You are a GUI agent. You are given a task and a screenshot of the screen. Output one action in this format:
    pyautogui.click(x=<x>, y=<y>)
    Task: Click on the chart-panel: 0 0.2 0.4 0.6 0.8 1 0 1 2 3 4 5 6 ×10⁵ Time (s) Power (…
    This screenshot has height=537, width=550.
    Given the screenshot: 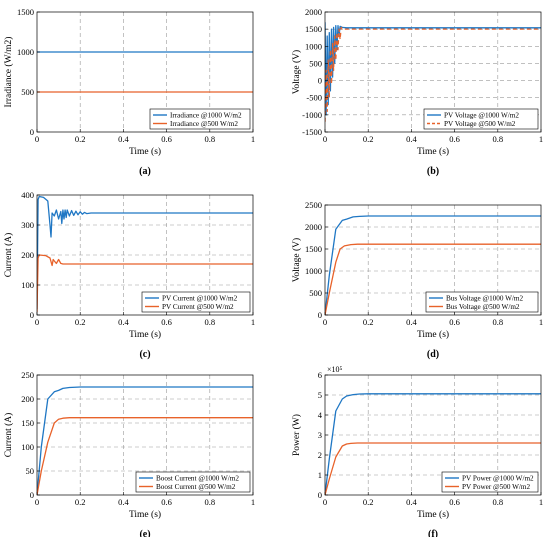 What is the action you would take?
    pyautogui.click(x=417, y=451)
    